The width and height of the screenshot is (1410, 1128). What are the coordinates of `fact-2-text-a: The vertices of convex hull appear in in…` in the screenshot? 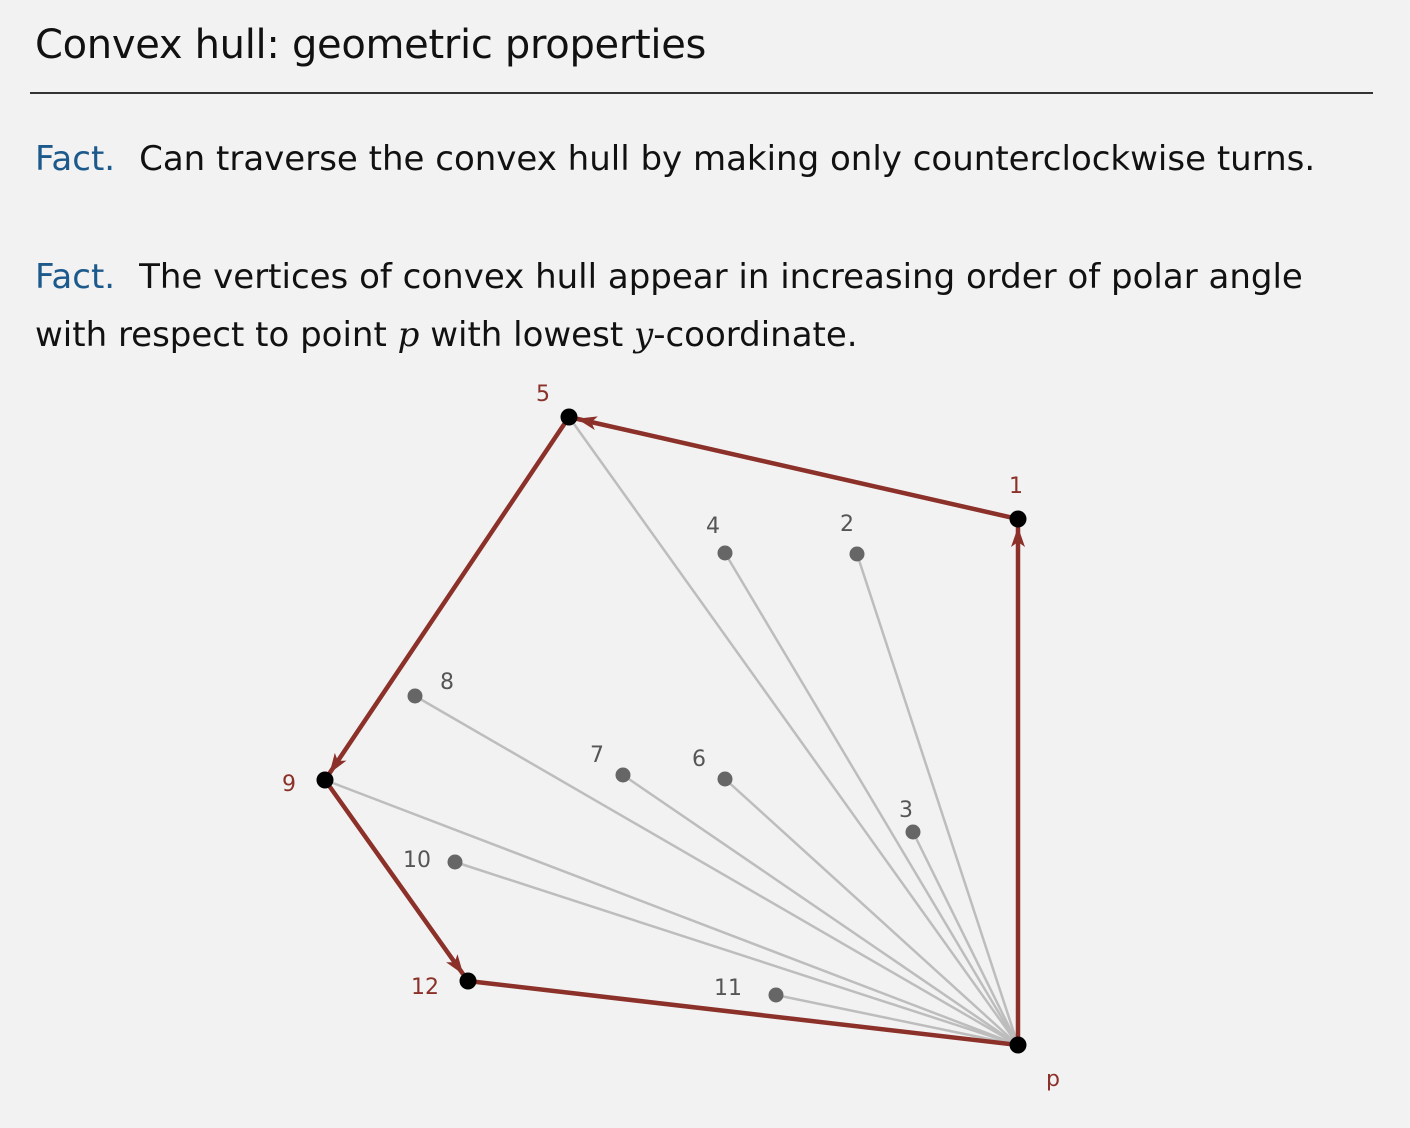 It's located at (669, 306).